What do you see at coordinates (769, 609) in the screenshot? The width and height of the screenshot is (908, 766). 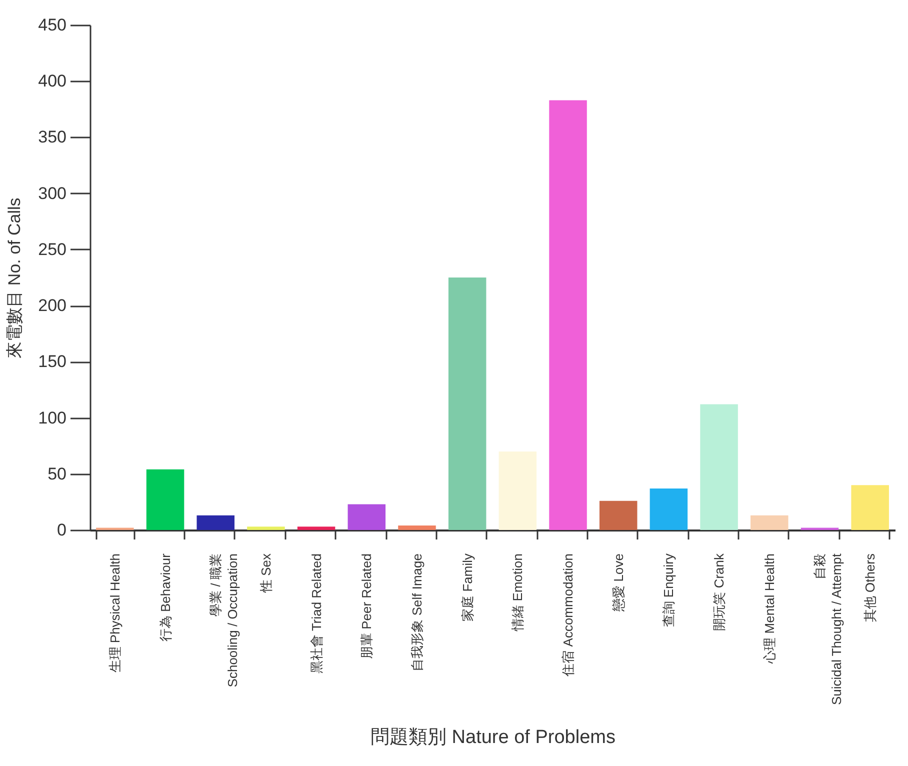 I see `x-tick-label: 心理 Mental Health` at bounding box center [769, 609].